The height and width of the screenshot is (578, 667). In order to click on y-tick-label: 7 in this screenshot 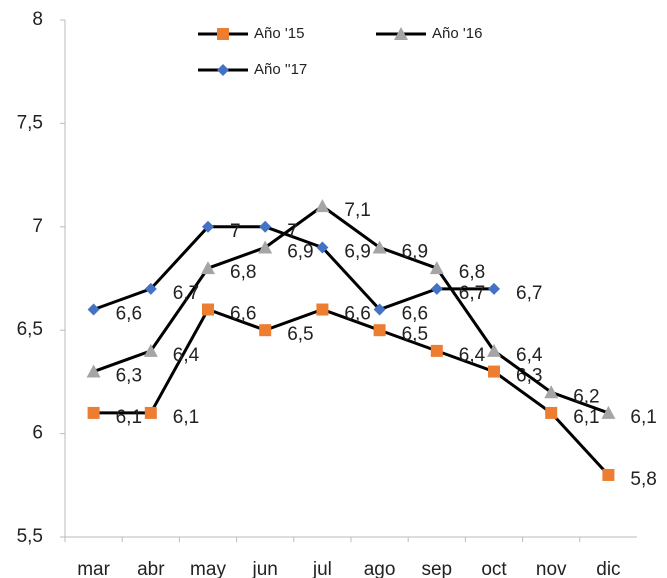, I will do `click(37, 226)`.